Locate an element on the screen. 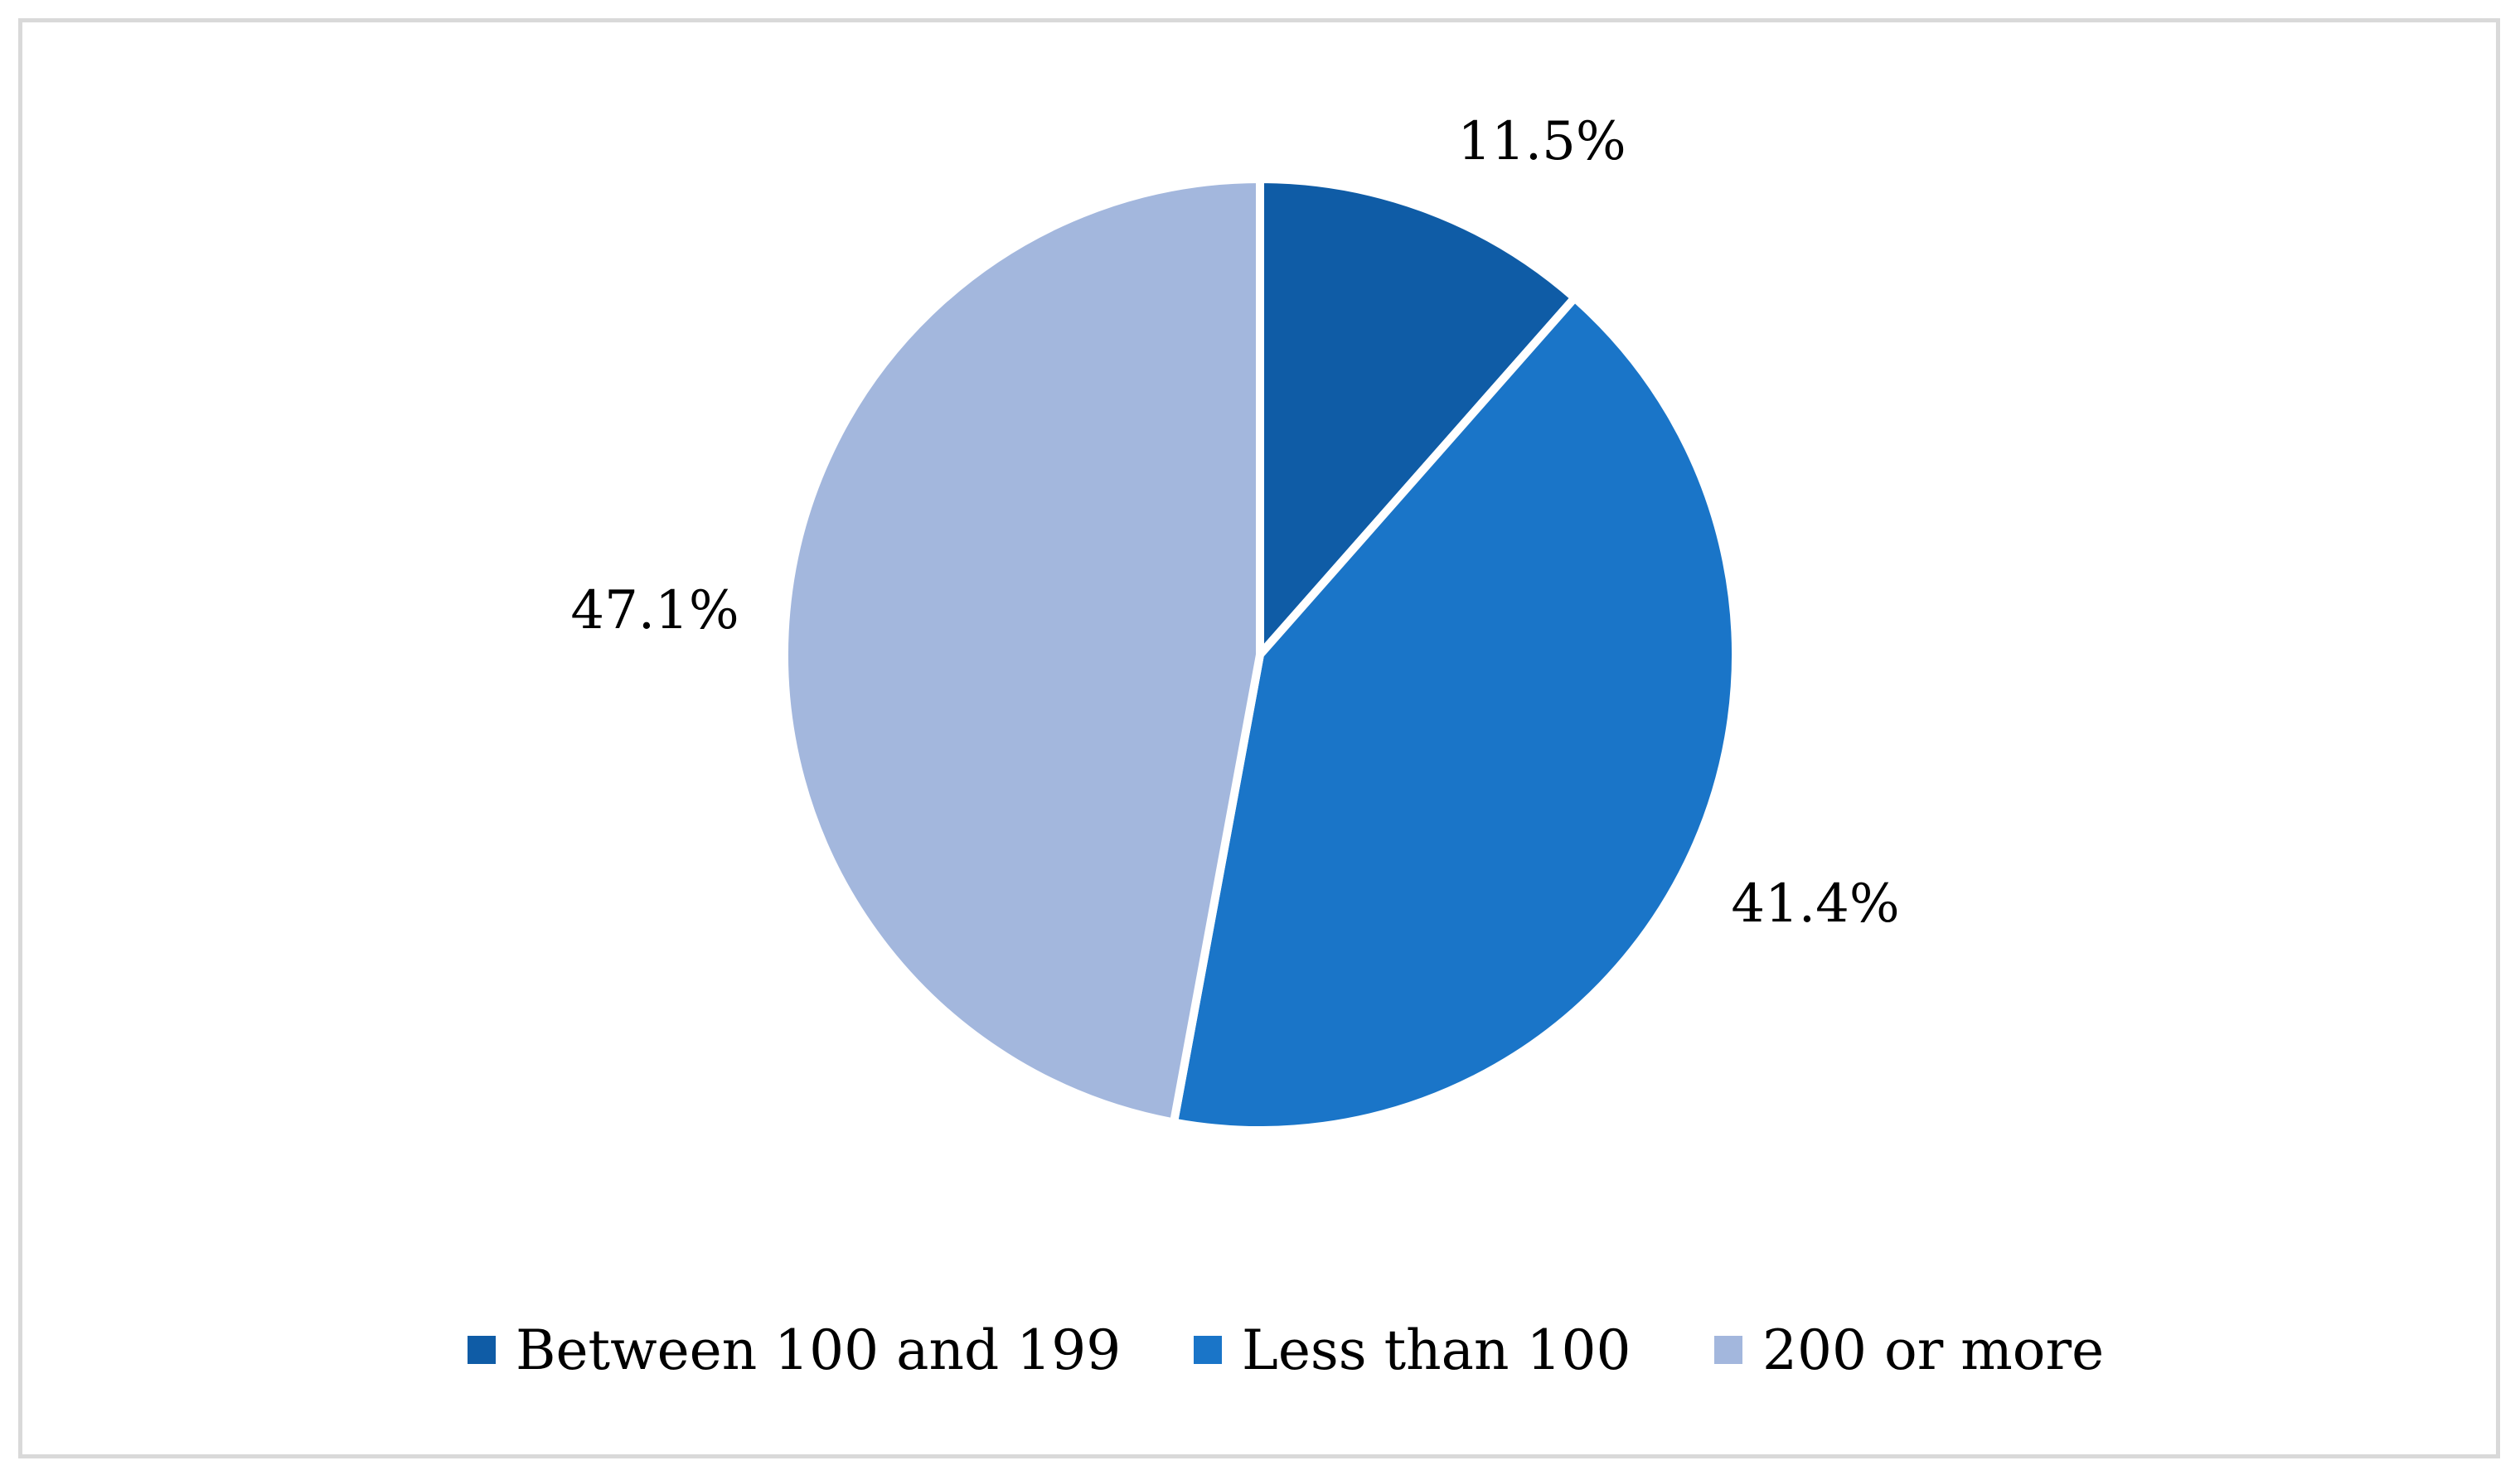 This screenshot has width=2520, height=1480. data-label-200-or-more: 47.1% is located at coordinates (654, 610).